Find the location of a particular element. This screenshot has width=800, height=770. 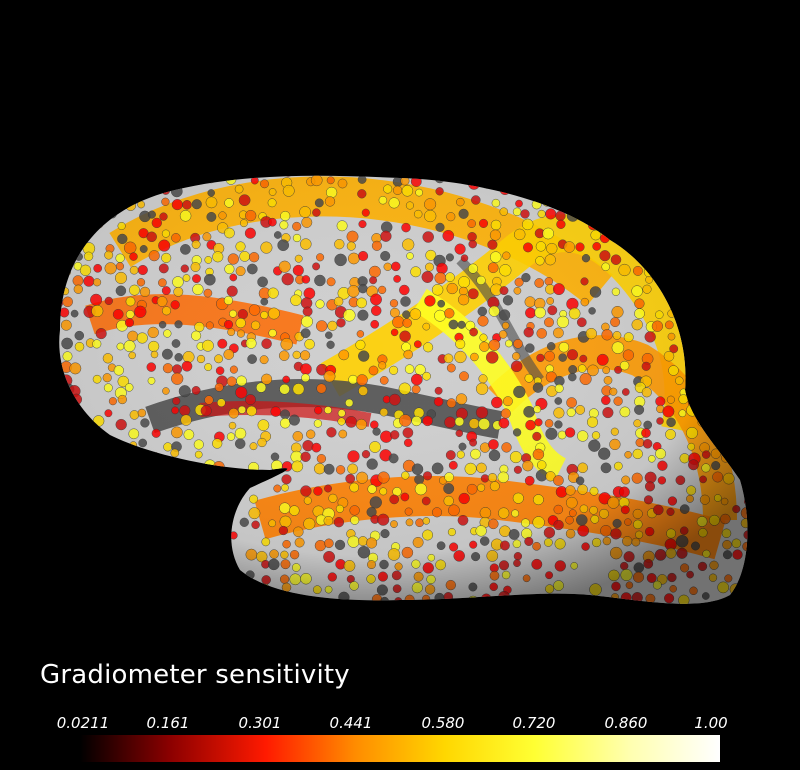

colorbar-tick: 0.720 is located at coordinates (534, 723).